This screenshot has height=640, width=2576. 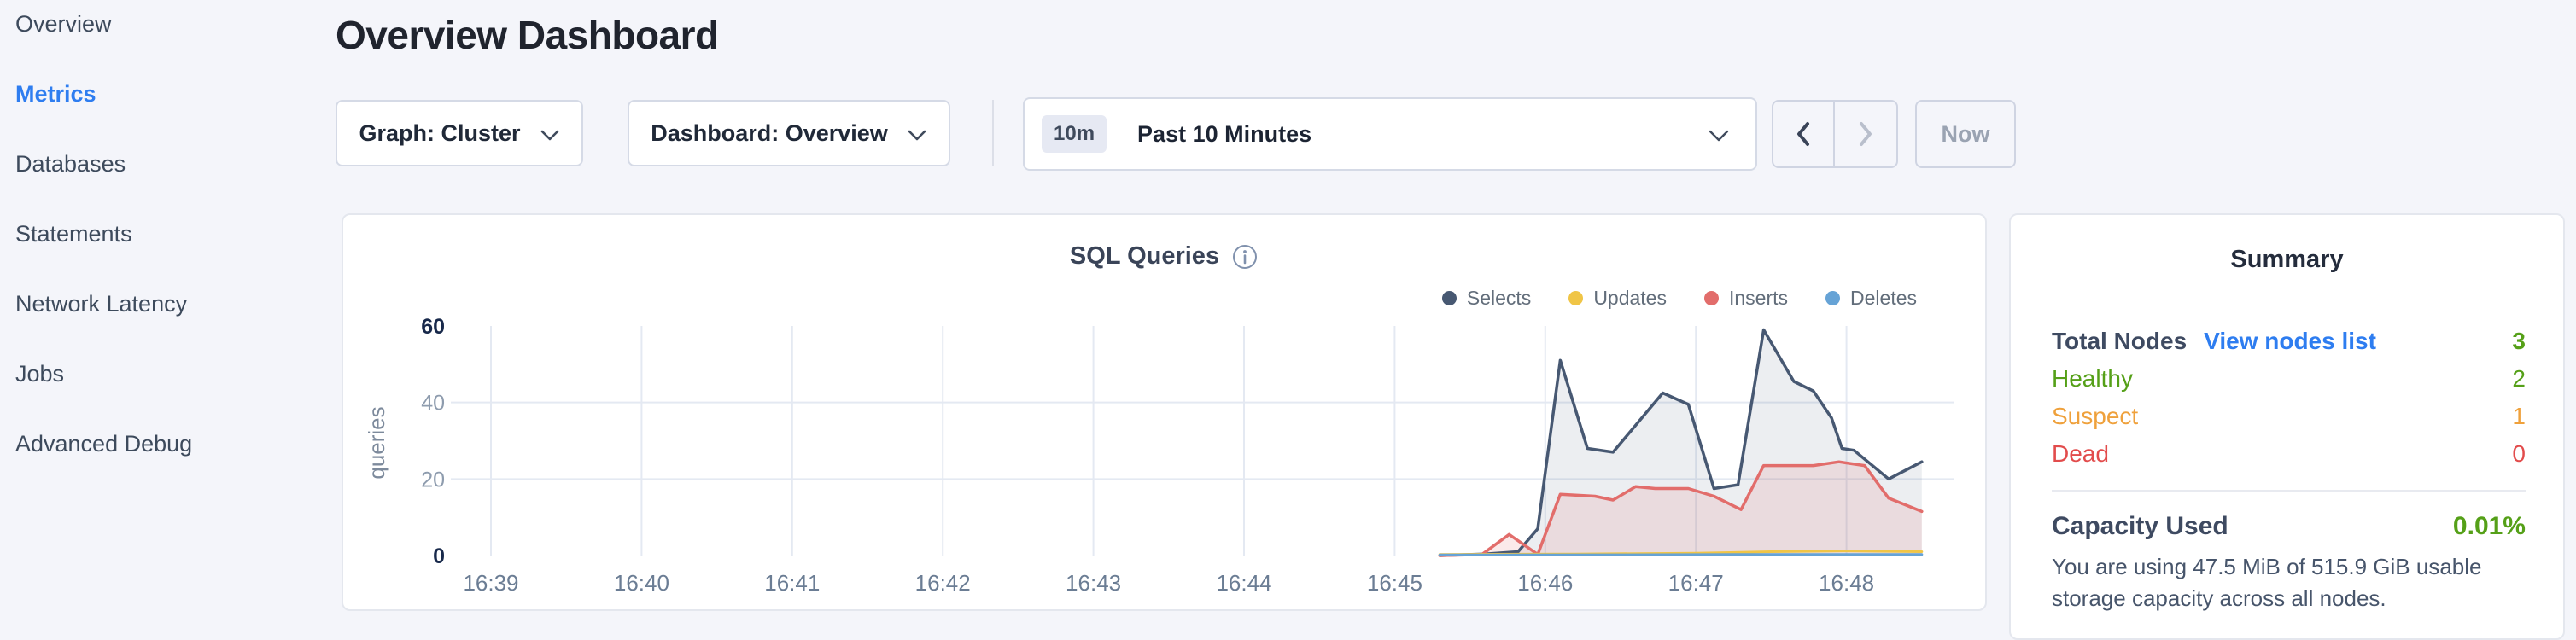 I want to click on svg-text: 16:41, so click(x=792, y=583).